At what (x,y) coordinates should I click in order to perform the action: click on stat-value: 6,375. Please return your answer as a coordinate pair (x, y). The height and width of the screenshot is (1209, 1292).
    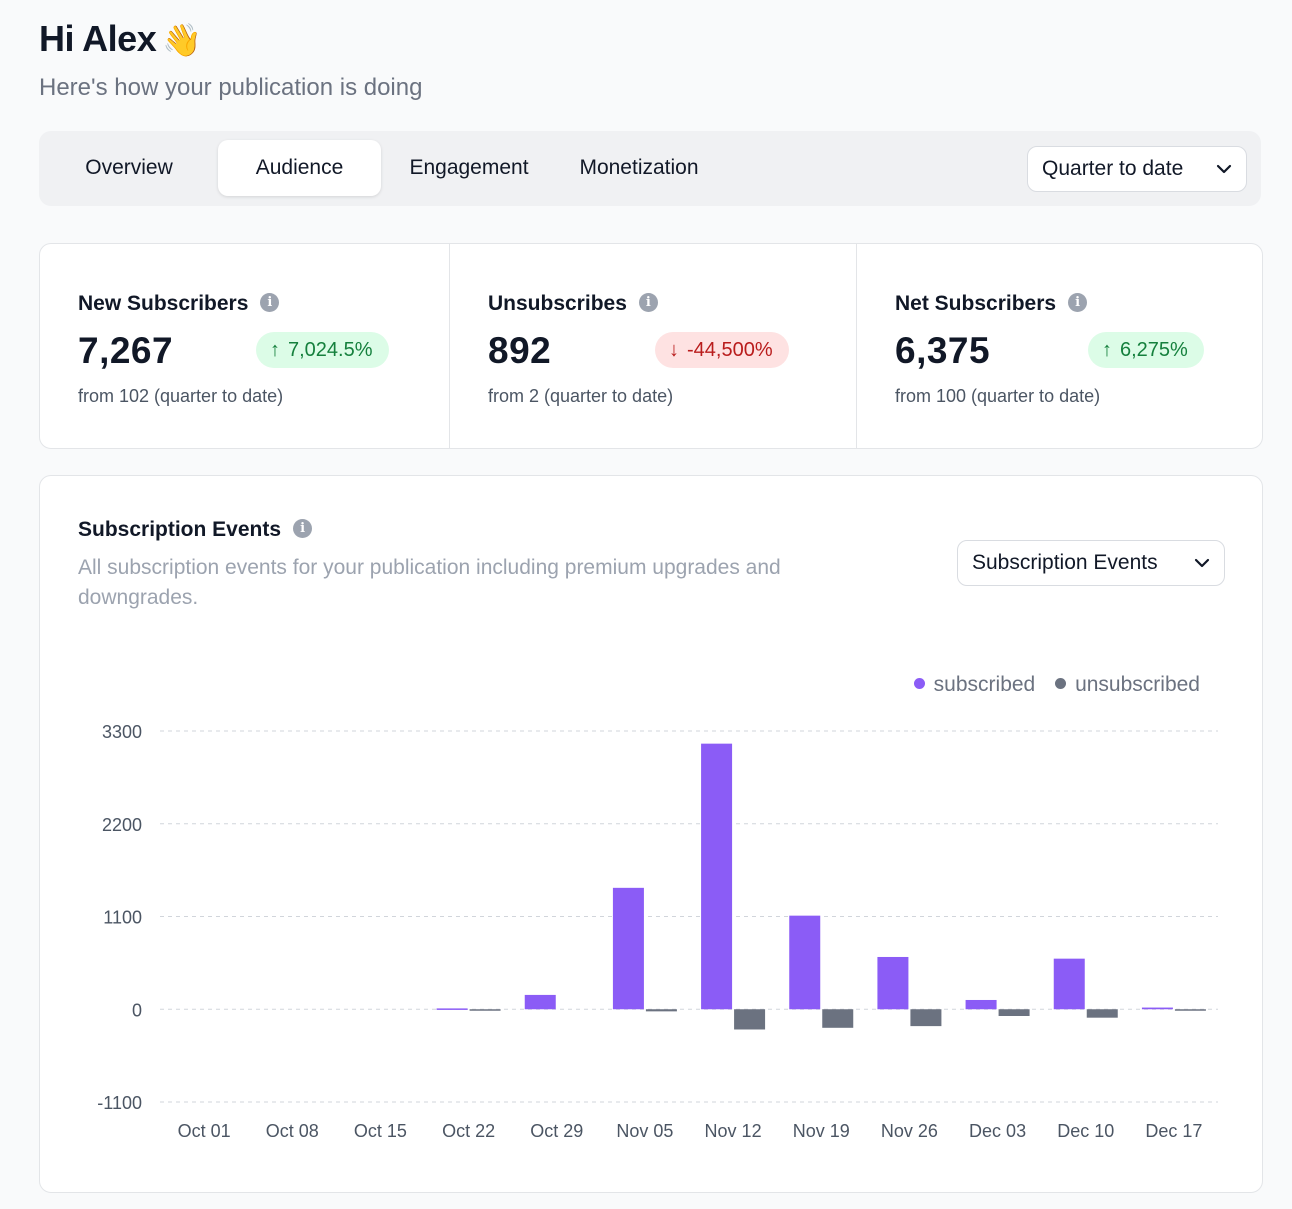
    Looking at the image, I should click on (943, 350).